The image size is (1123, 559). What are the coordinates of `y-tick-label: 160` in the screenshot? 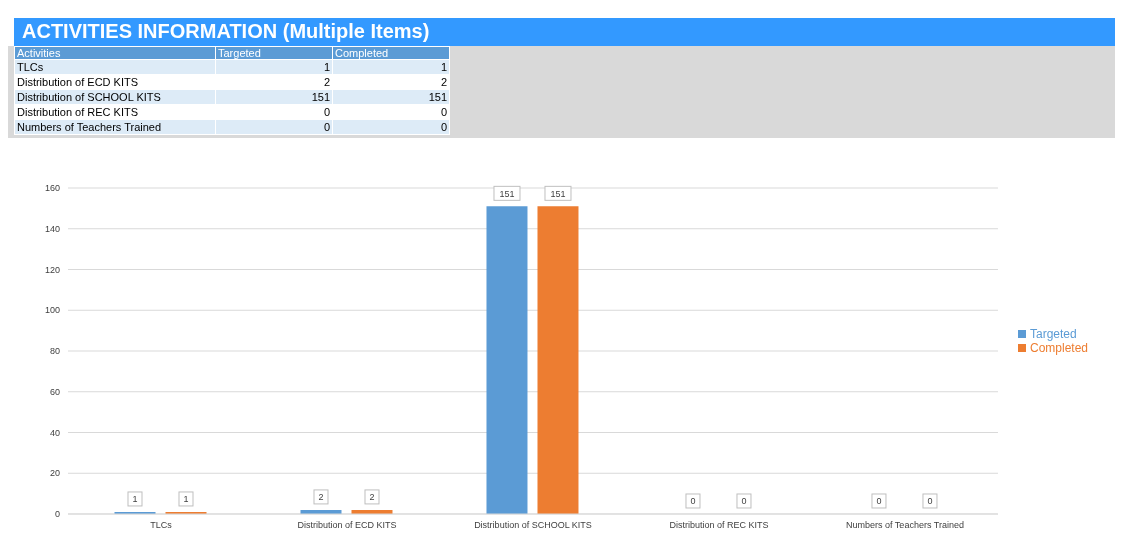 It's located at (52, 188).